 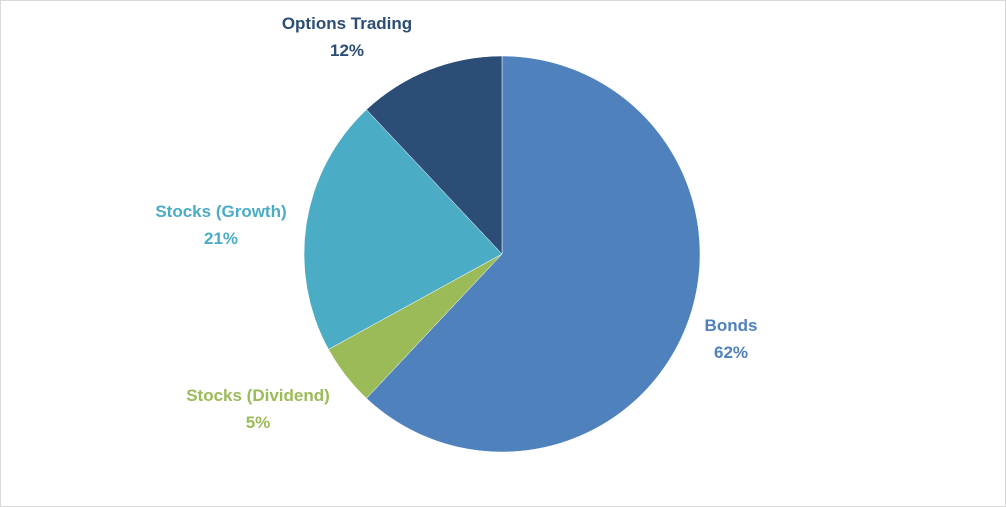 I want to click on data-label-bonds-name: Bonds, so click(x=731, y=325).